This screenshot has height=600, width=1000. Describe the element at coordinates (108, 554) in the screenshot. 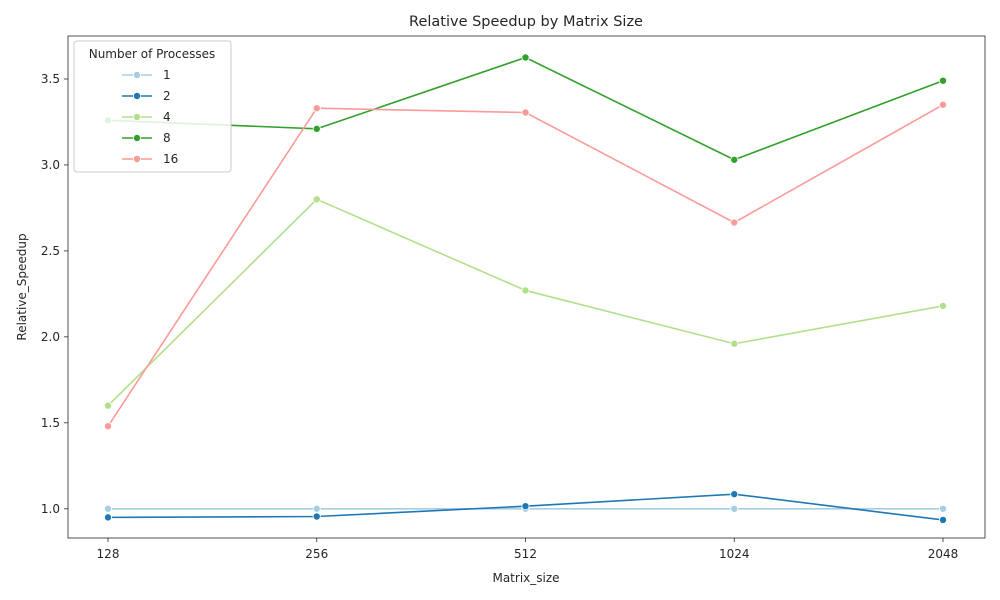

I see `x-tick-label: 128` at that location.